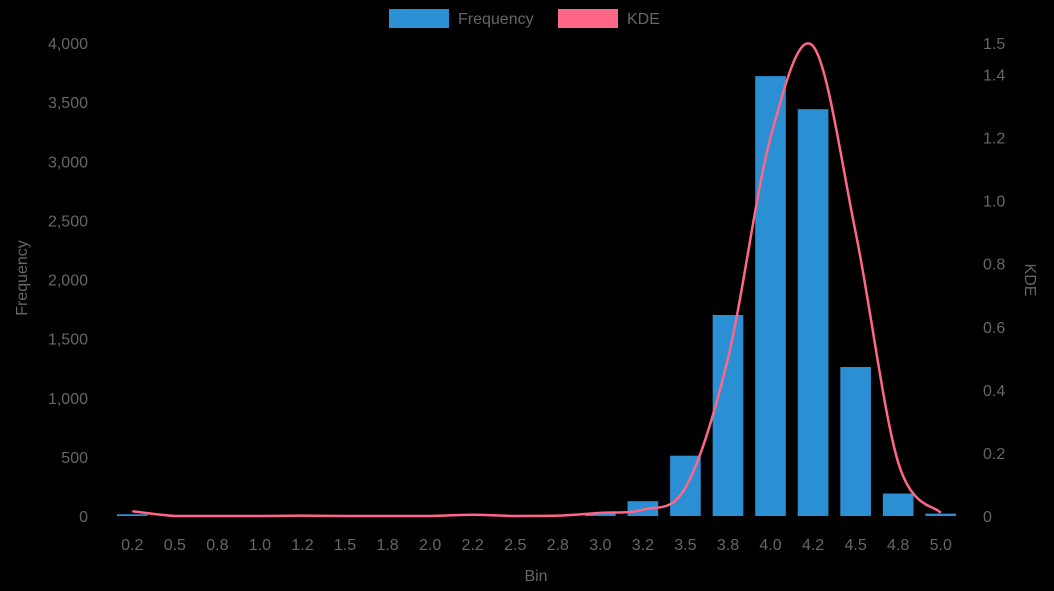  Describe the element at coordinates (643, 19) in the screenshot. I see `legend-label-kde: KDE` at that location.